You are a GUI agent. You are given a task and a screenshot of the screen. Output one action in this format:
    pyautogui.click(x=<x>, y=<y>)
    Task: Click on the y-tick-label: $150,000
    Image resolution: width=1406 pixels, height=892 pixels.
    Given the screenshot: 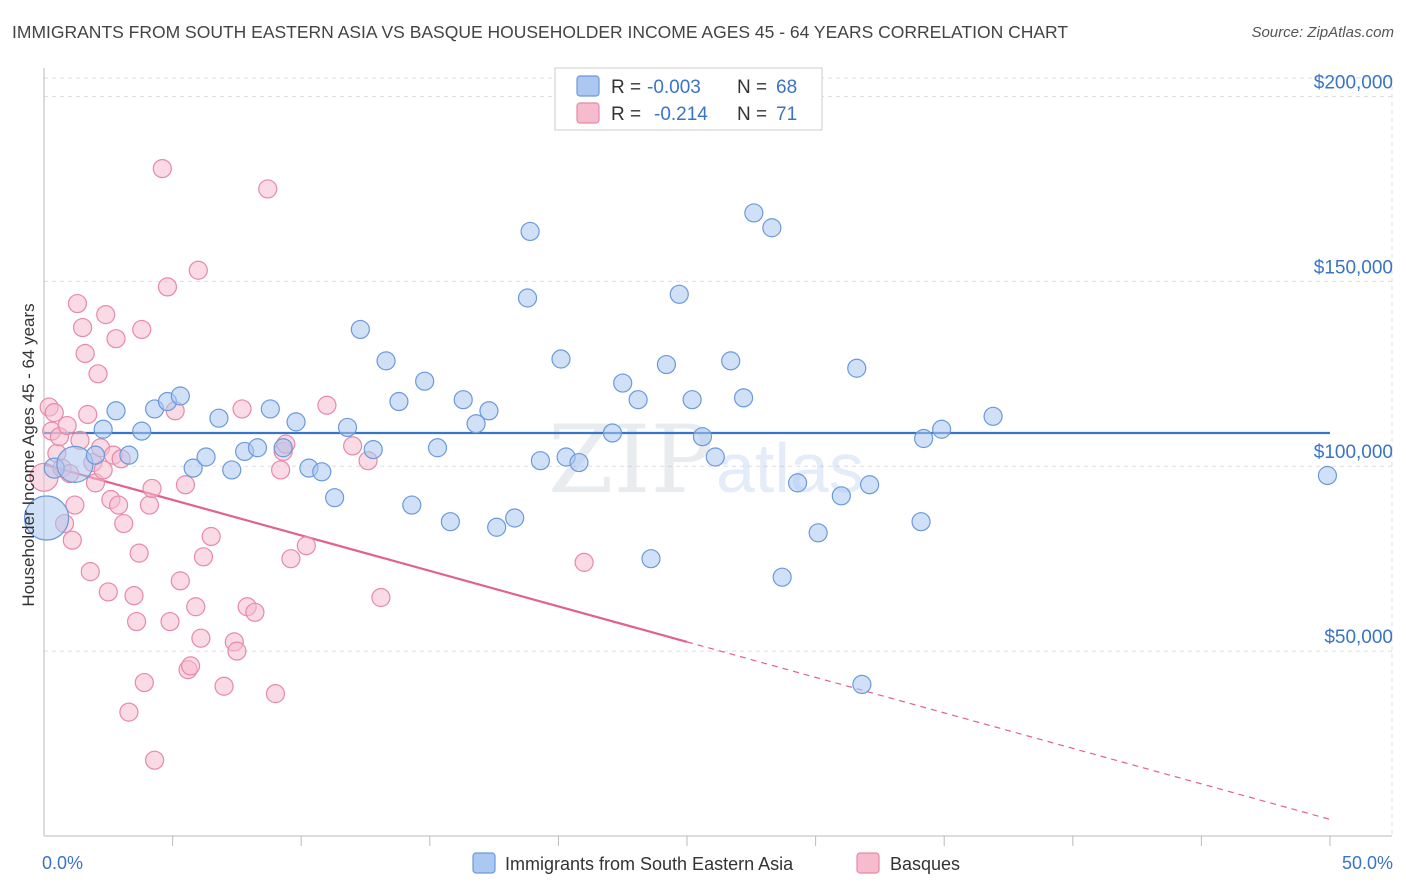 What is the action you would take?
    pyautogui.click(x=1353, y=267)
    